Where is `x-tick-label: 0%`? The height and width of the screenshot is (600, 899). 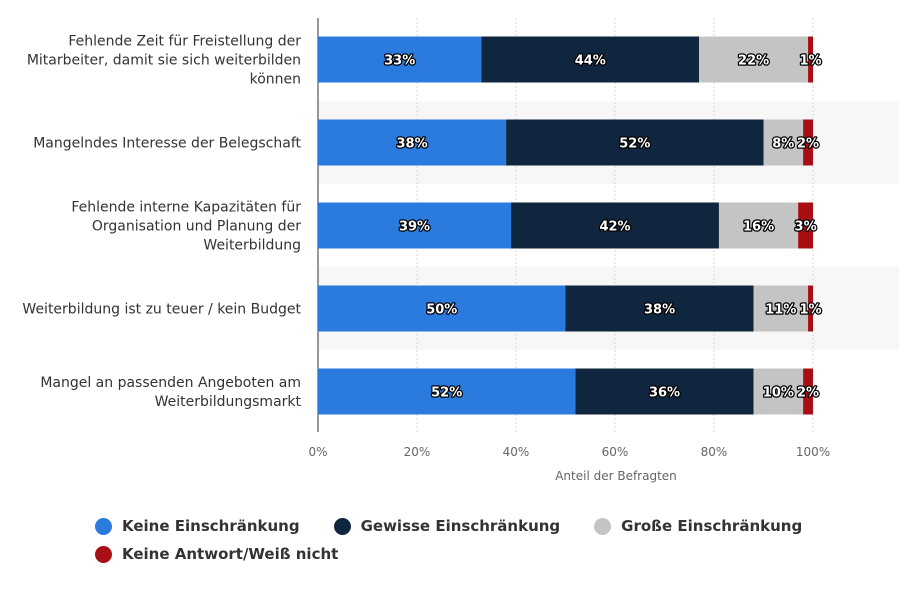
x-tick-label: 0% is located at coordinates (317, 452).